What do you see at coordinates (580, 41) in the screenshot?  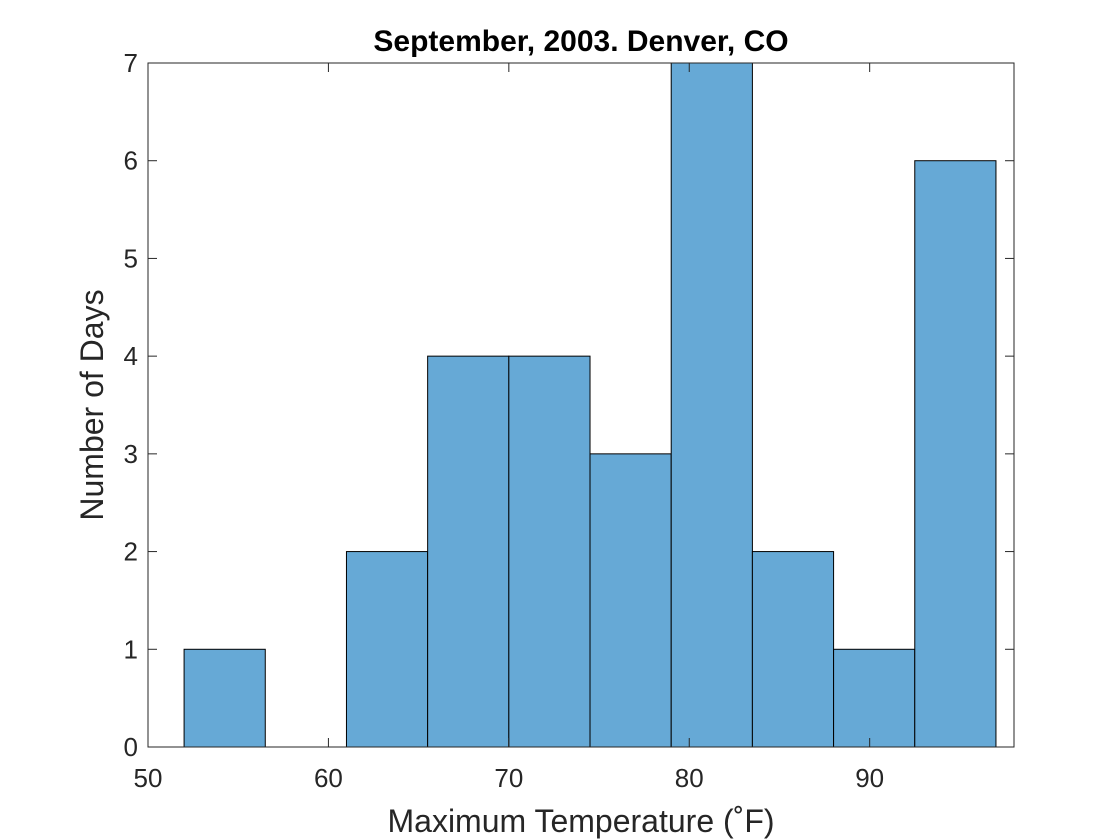 I see `chart-title: September, 2003. Denver, CO` at bounding box center [580, 41].